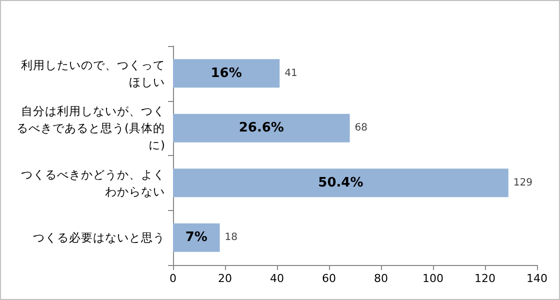  Describe the element at coordinates (361, 128) in the screenshot. I see `data-label: 68` at that location.